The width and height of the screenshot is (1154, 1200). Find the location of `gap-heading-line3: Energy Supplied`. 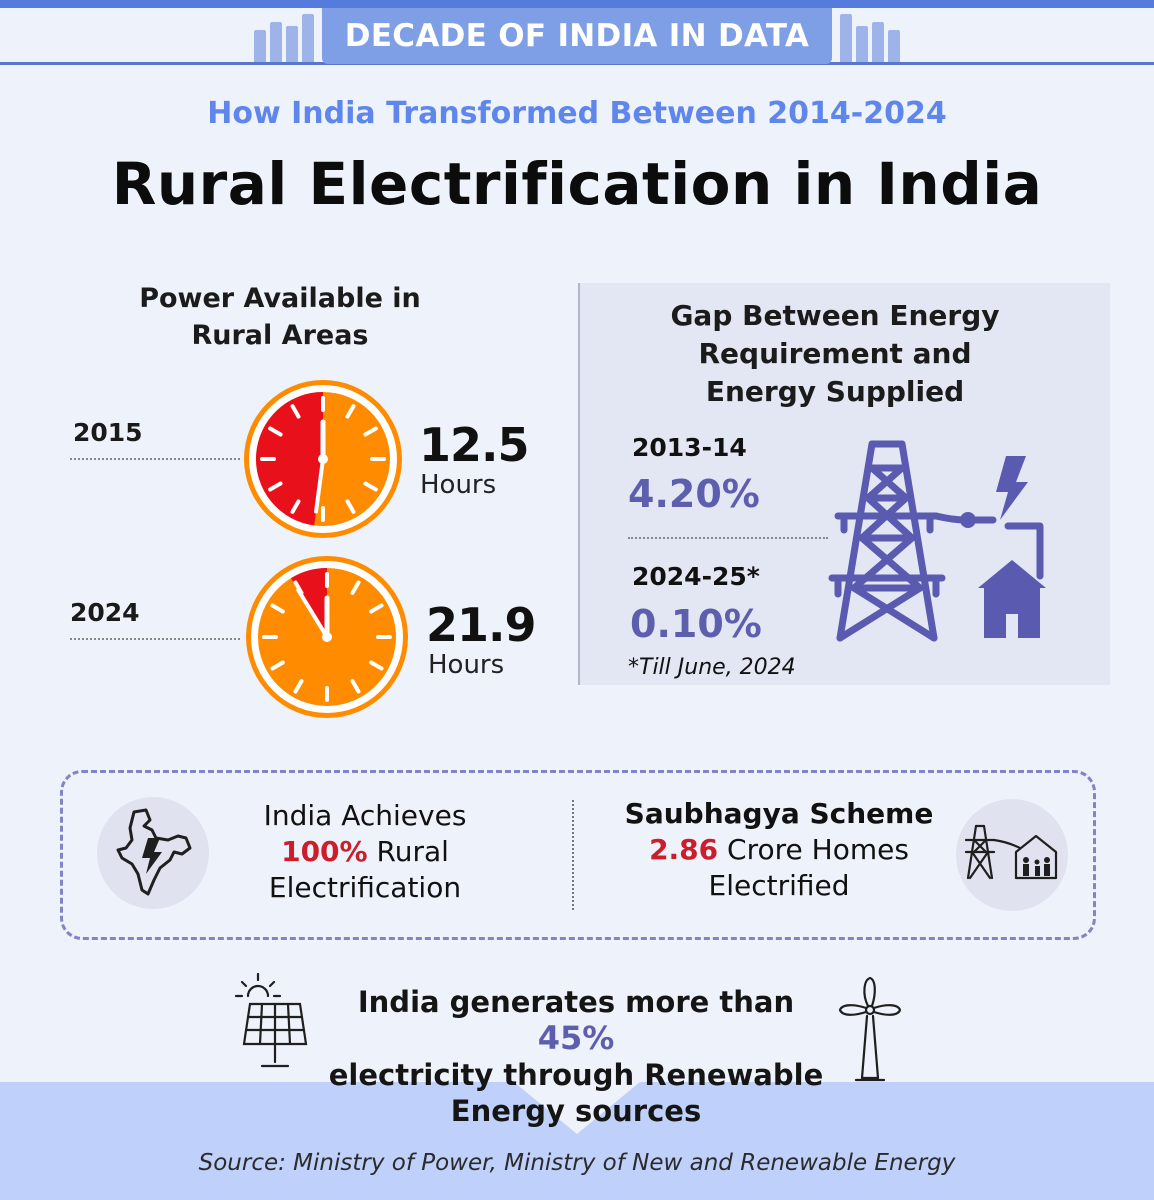

gap-heading-line3: Energy Supplied is located at coordinates (835, 391).